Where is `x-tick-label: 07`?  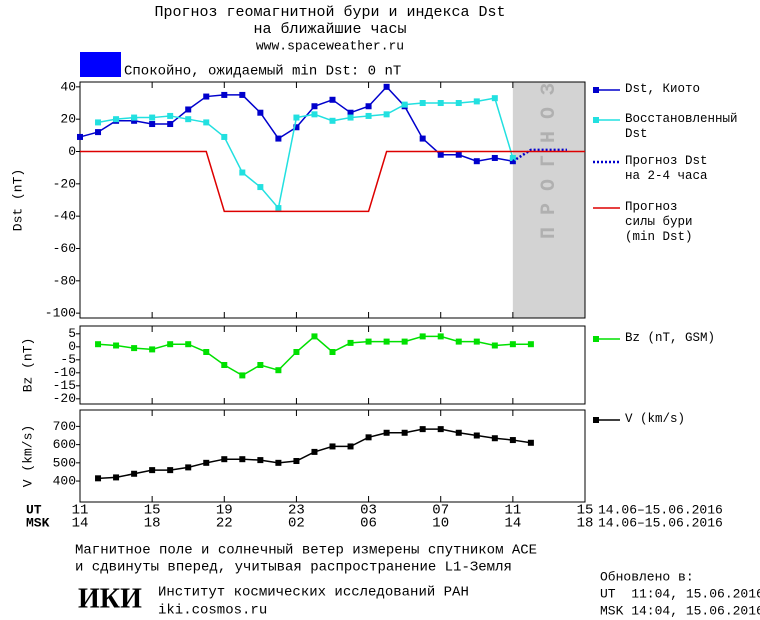
x-tick-label: 07 is located at coordinates (440, 511).